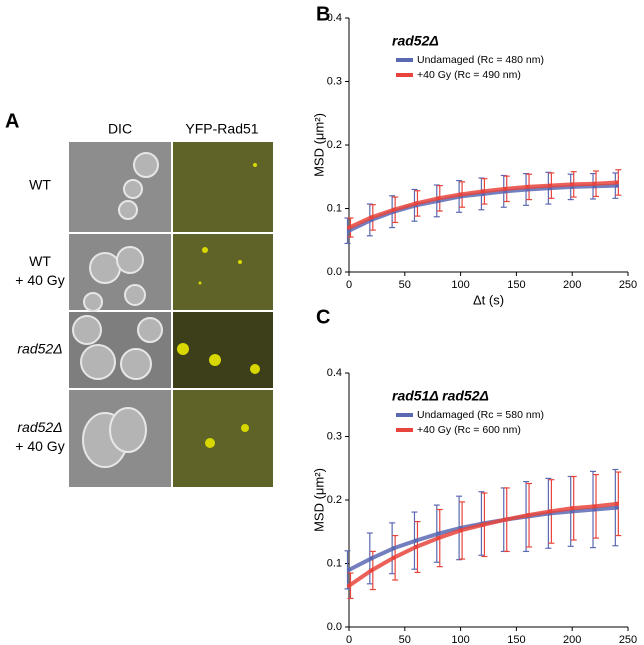 This screenshot has width=644, height=645. I want to click on series-line, so click(483, 205).